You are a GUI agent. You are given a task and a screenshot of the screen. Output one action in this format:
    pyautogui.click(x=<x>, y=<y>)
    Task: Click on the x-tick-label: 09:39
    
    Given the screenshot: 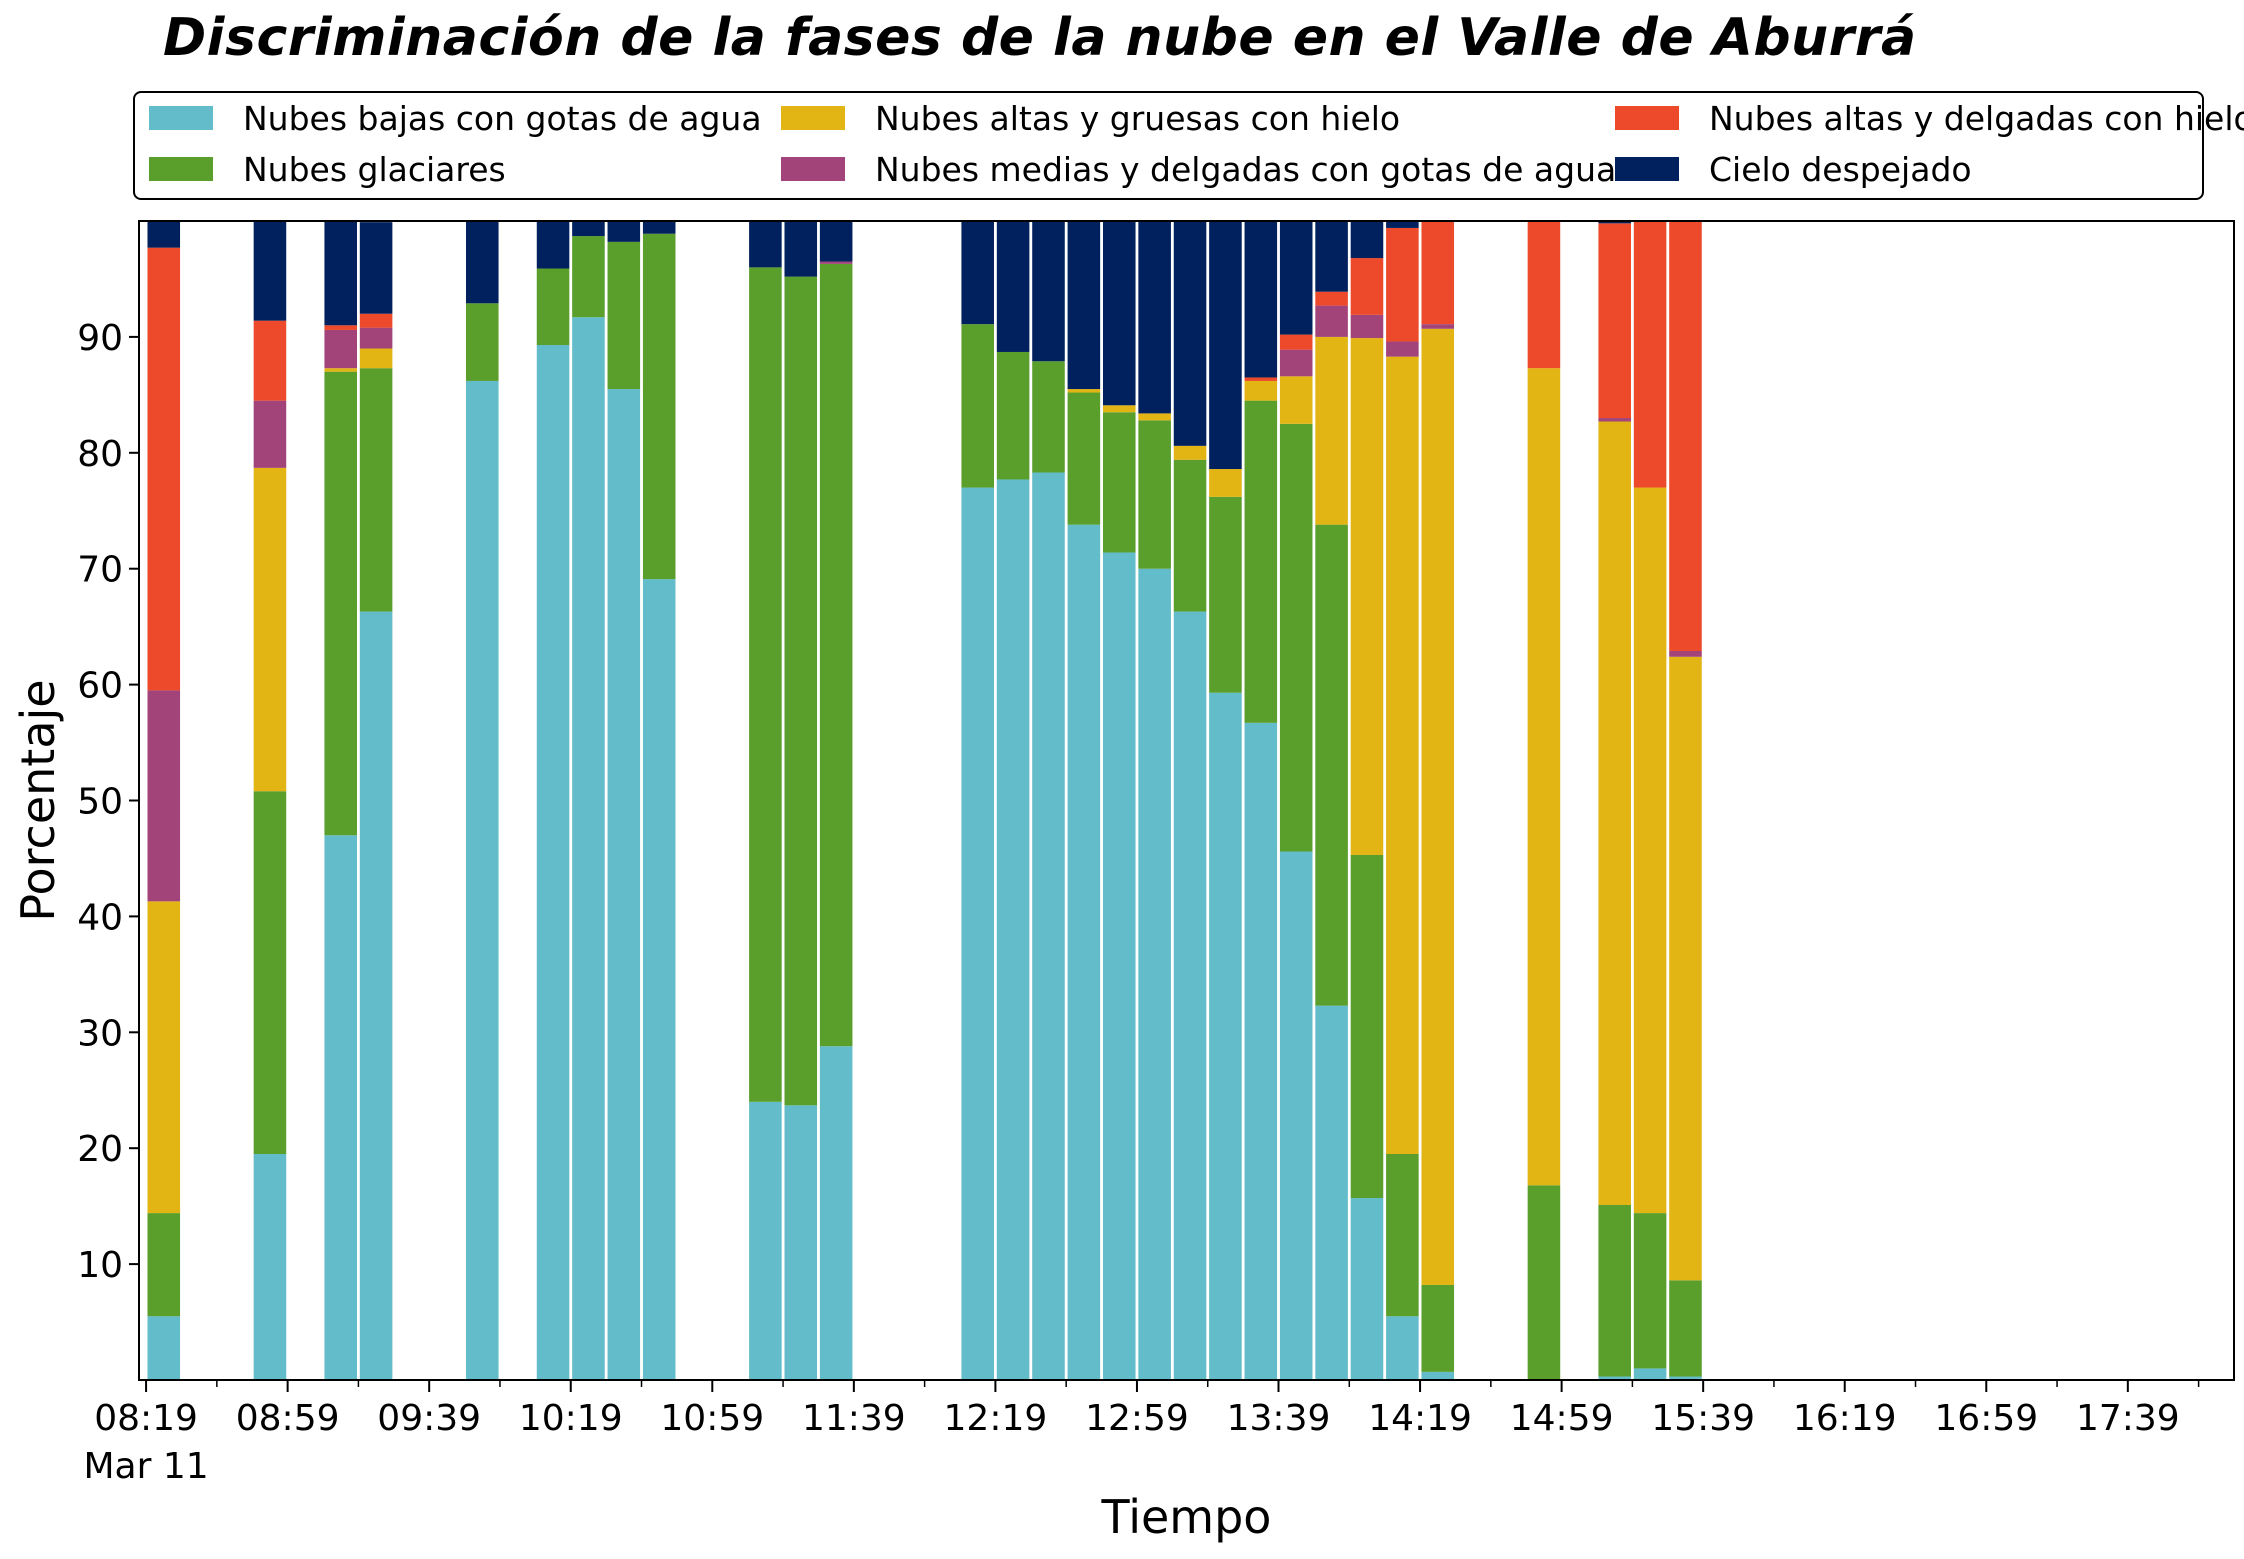 What is the action you would take?
    pyautogui.click(x=429, y=1418)
    